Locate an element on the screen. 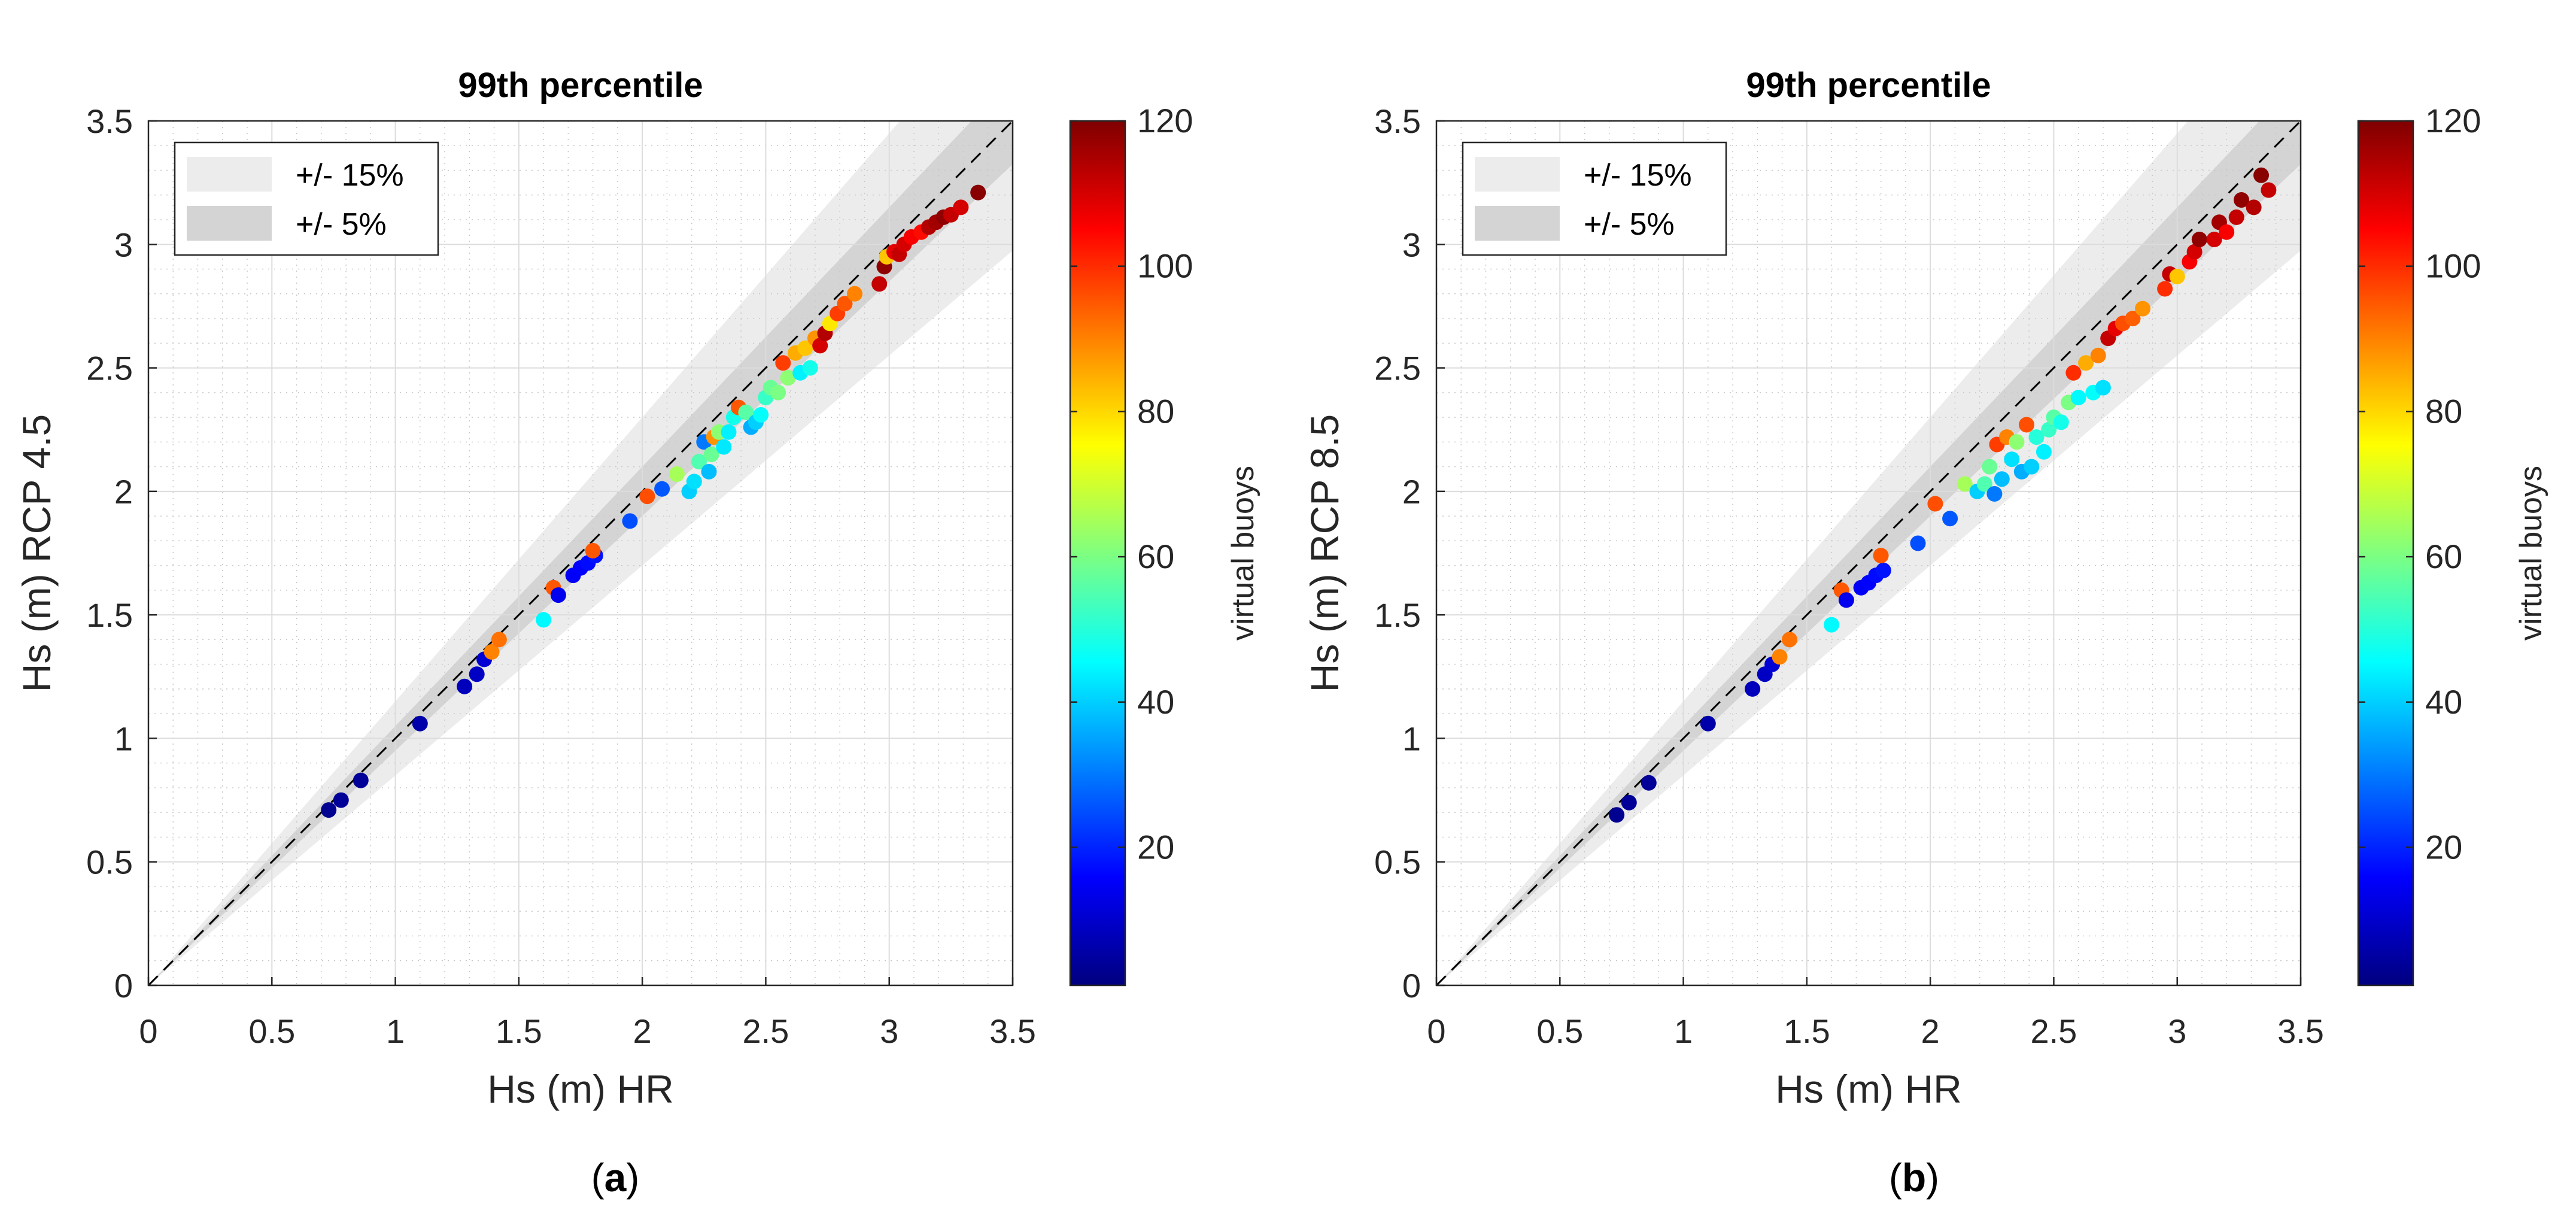 Image resolution: width=2576 pixels, height=1220 pixels. x-tick-label: 0 is located at coordinates (148, 1031).